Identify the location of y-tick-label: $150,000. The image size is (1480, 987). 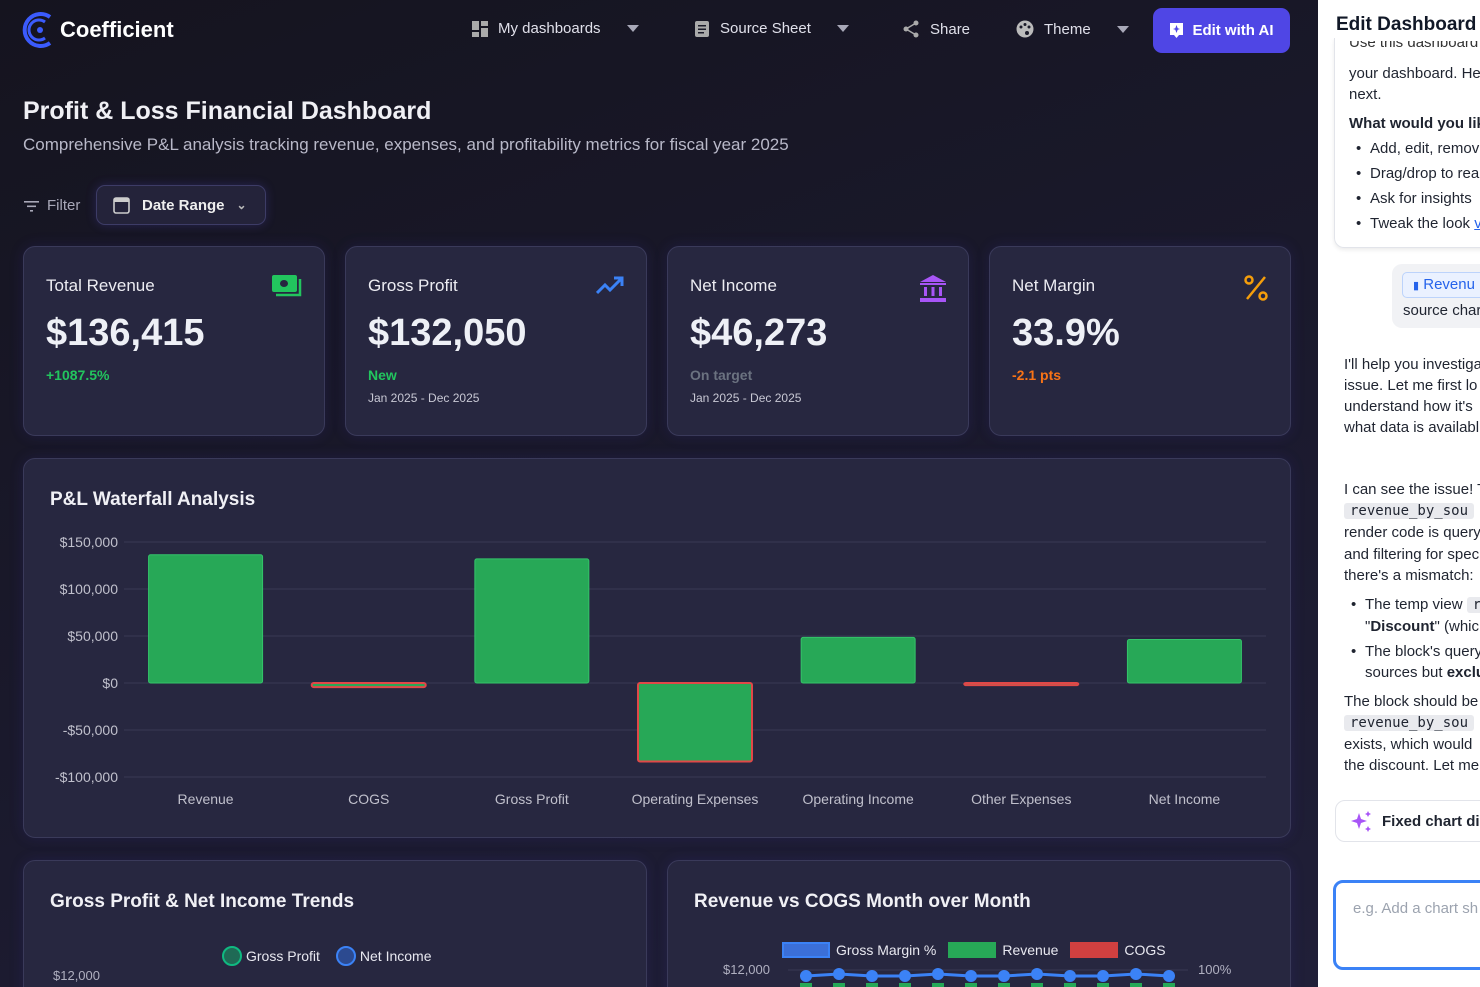
(89, 542).